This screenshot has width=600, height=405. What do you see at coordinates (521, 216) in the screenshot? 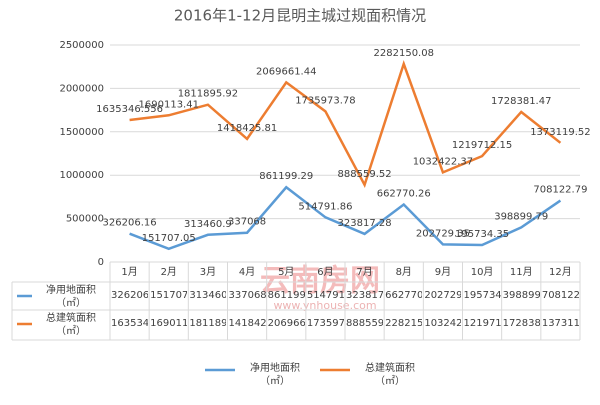
I see `data-label: 398899.79` at bounding box center [521, 216].